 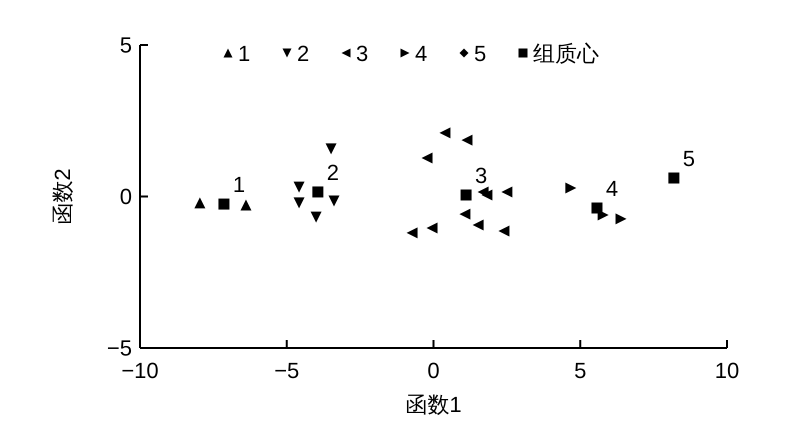 What do you see at coordinates (287, 370) in the screenshot?
I see `x-tick-label: −5` at bounding box center [287, 370].